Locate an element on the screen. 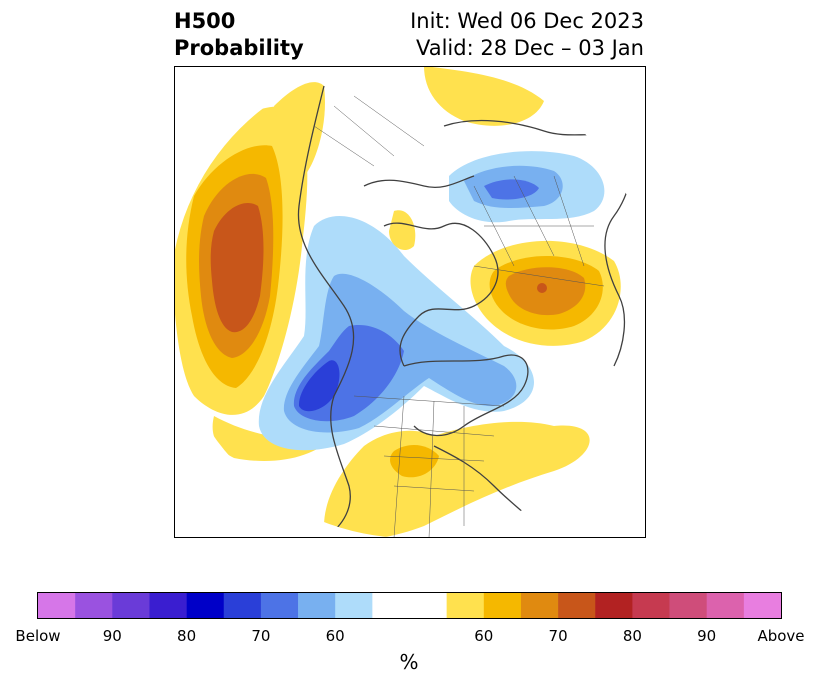 The height and width of the screenshot is (686, 819). colorbar-tick-label: Above is located at coordinates (781, 636).